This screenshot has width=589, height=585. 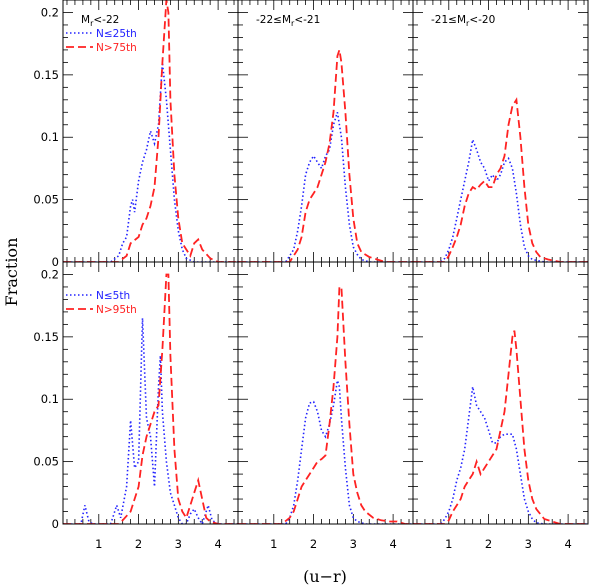 I want to click on panel-r1c1: 1 2 3 4, so click(x=325, y=406).